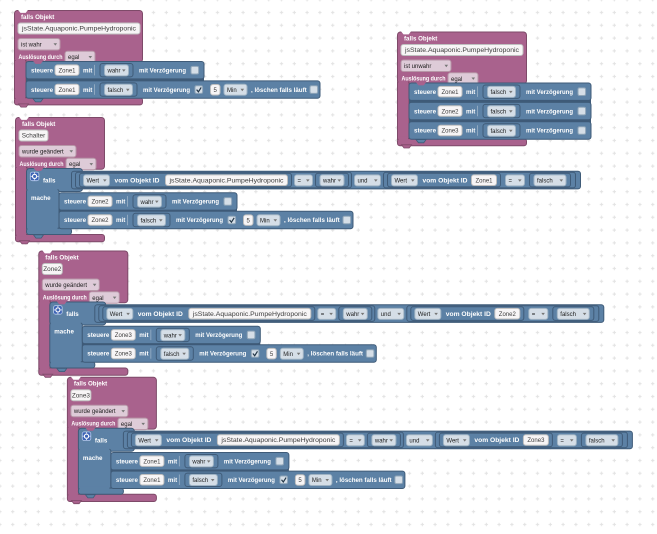 This screenshot has height=534, width=657. What do you see at coordinates (417, 67) in the screenshot?
I see `svg-text: ist unwahr` at bounding box center [417, 67].